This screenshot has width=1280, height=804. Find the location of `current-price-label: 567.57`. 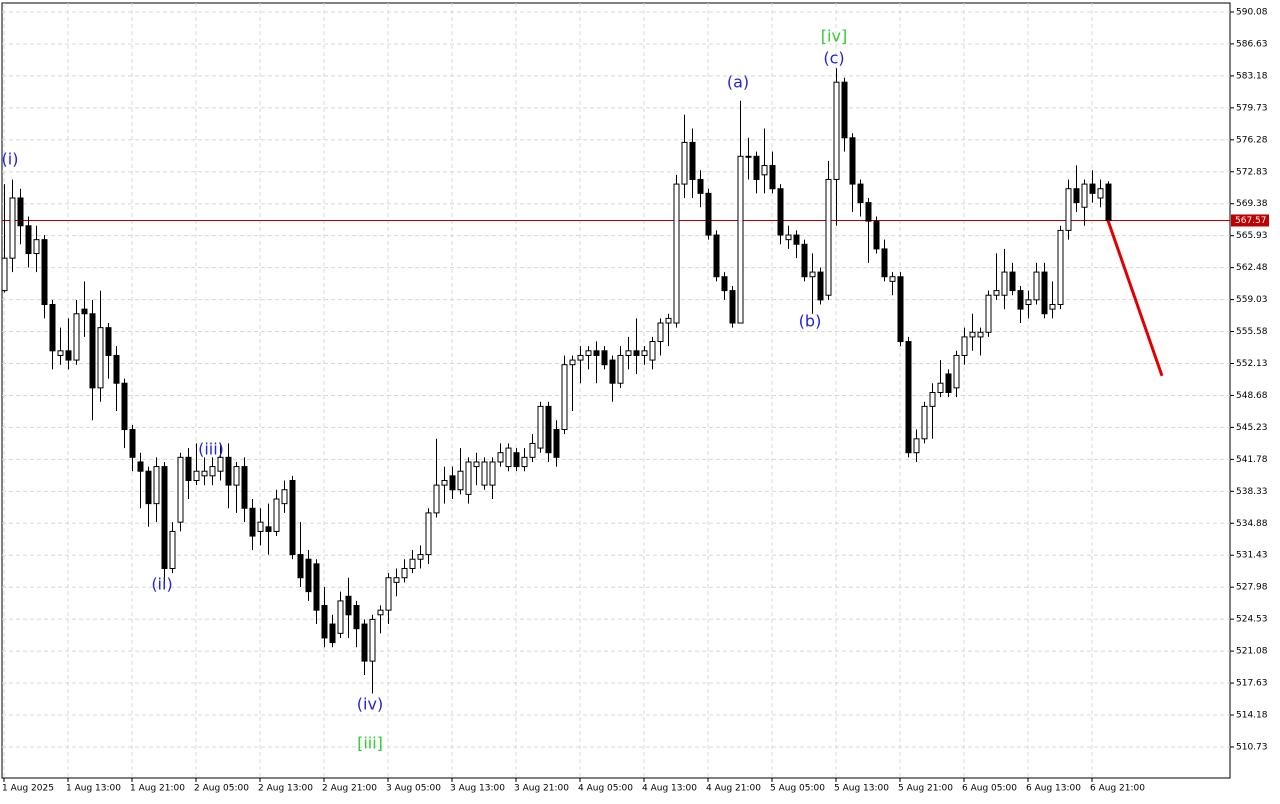

current-price-label: 567.57 is located at coordinates (1251, 221).